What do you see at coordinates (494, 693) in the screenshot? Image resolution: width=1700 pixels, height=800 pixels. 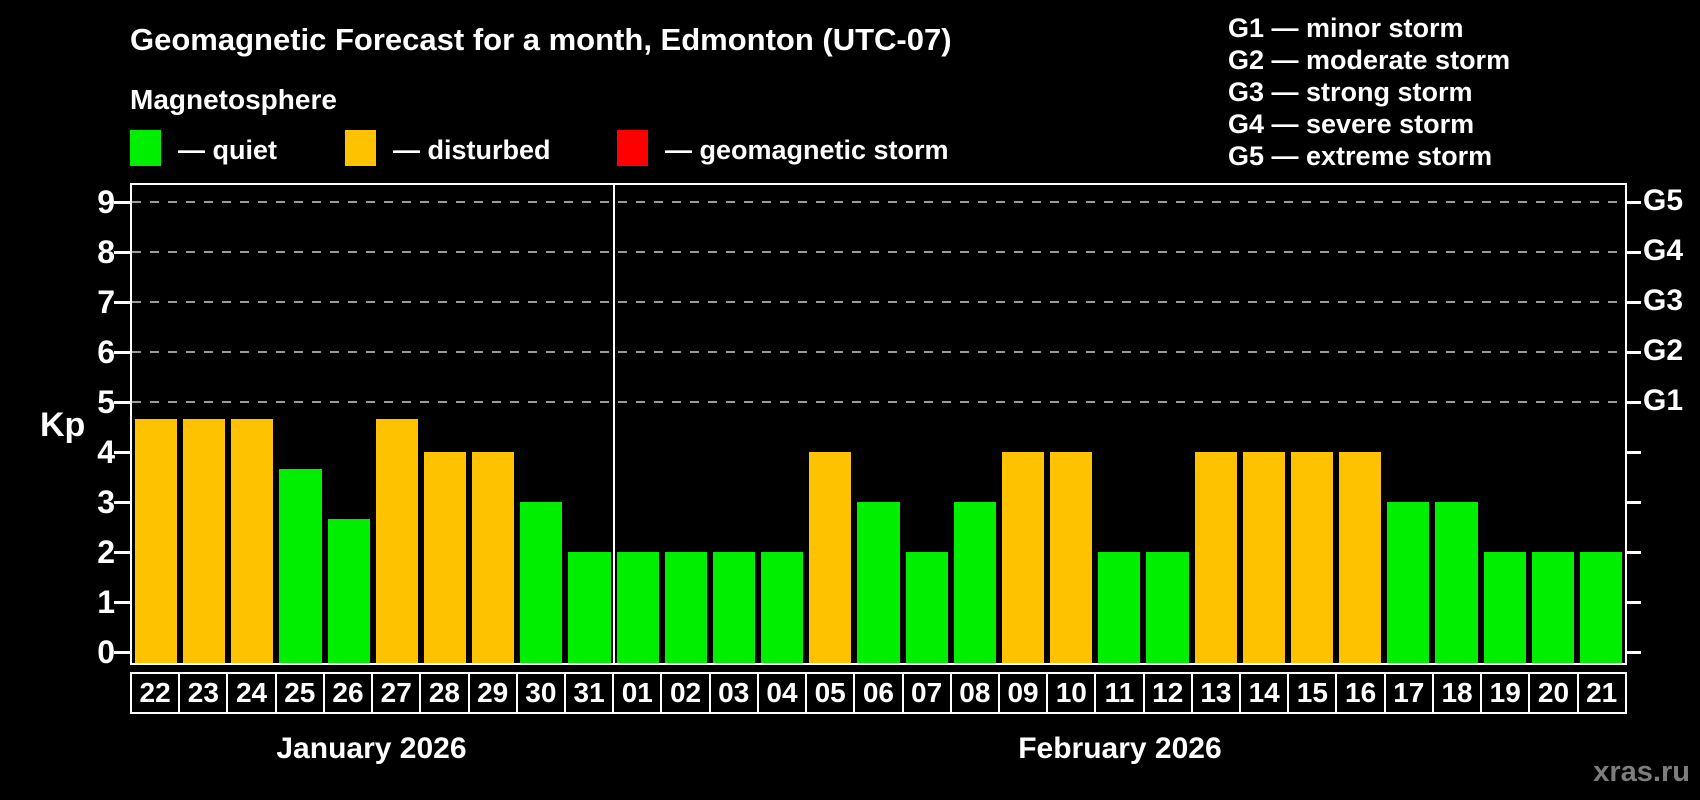 I see `day-label-29: 29` at bounding box center [494, 693].